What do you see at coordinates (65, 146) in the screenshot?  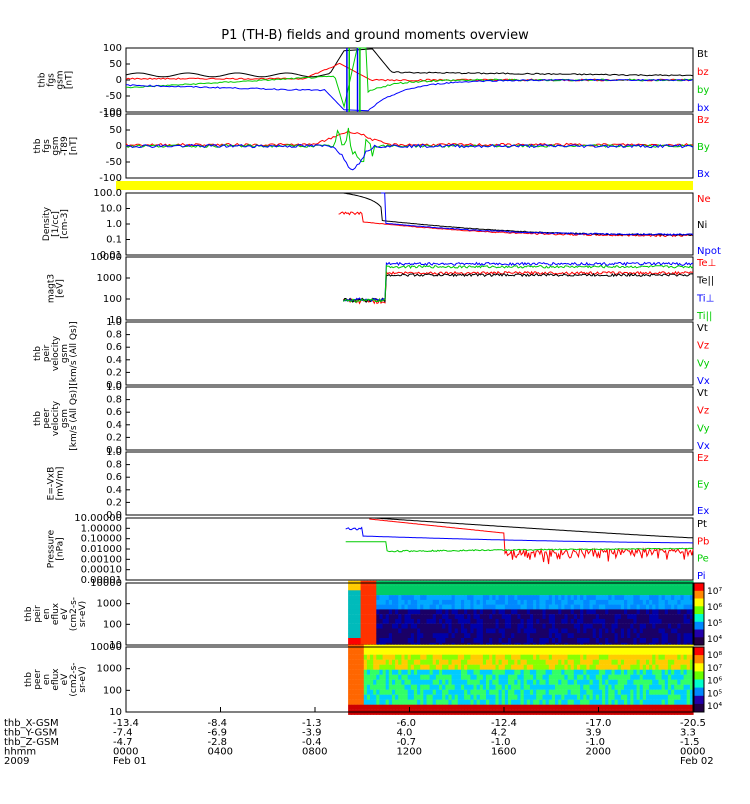 I see `y-axis-label-line: -T89` at bounding box center [65, 146].